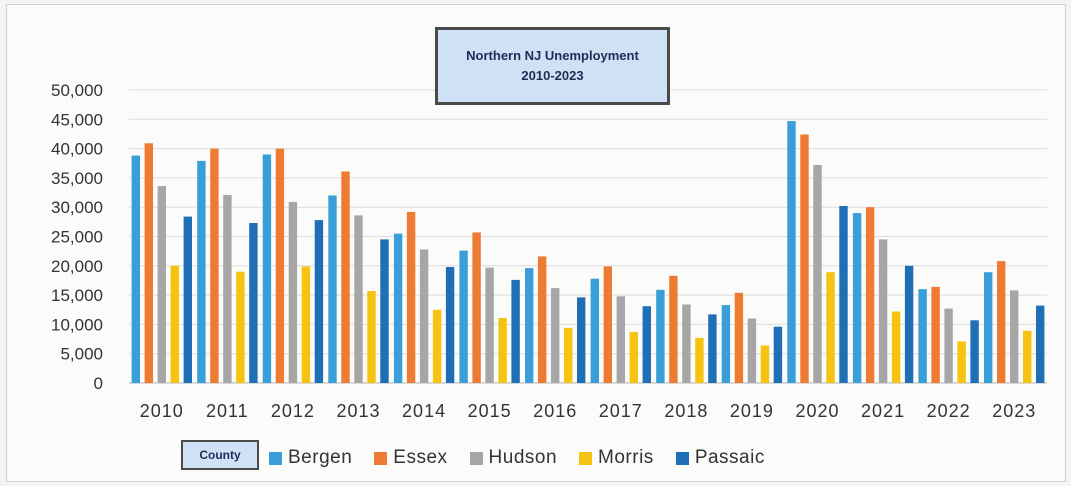 The image size is (1071, 486). I want to click on y-tick-label: 30,000, so click(77, 207).